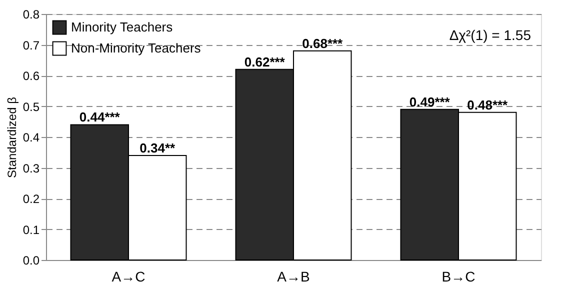 Image resolution: width=566 pixels, height=290 pixels. I want to click on y-tick-label: 0.3, so click(31, 168).